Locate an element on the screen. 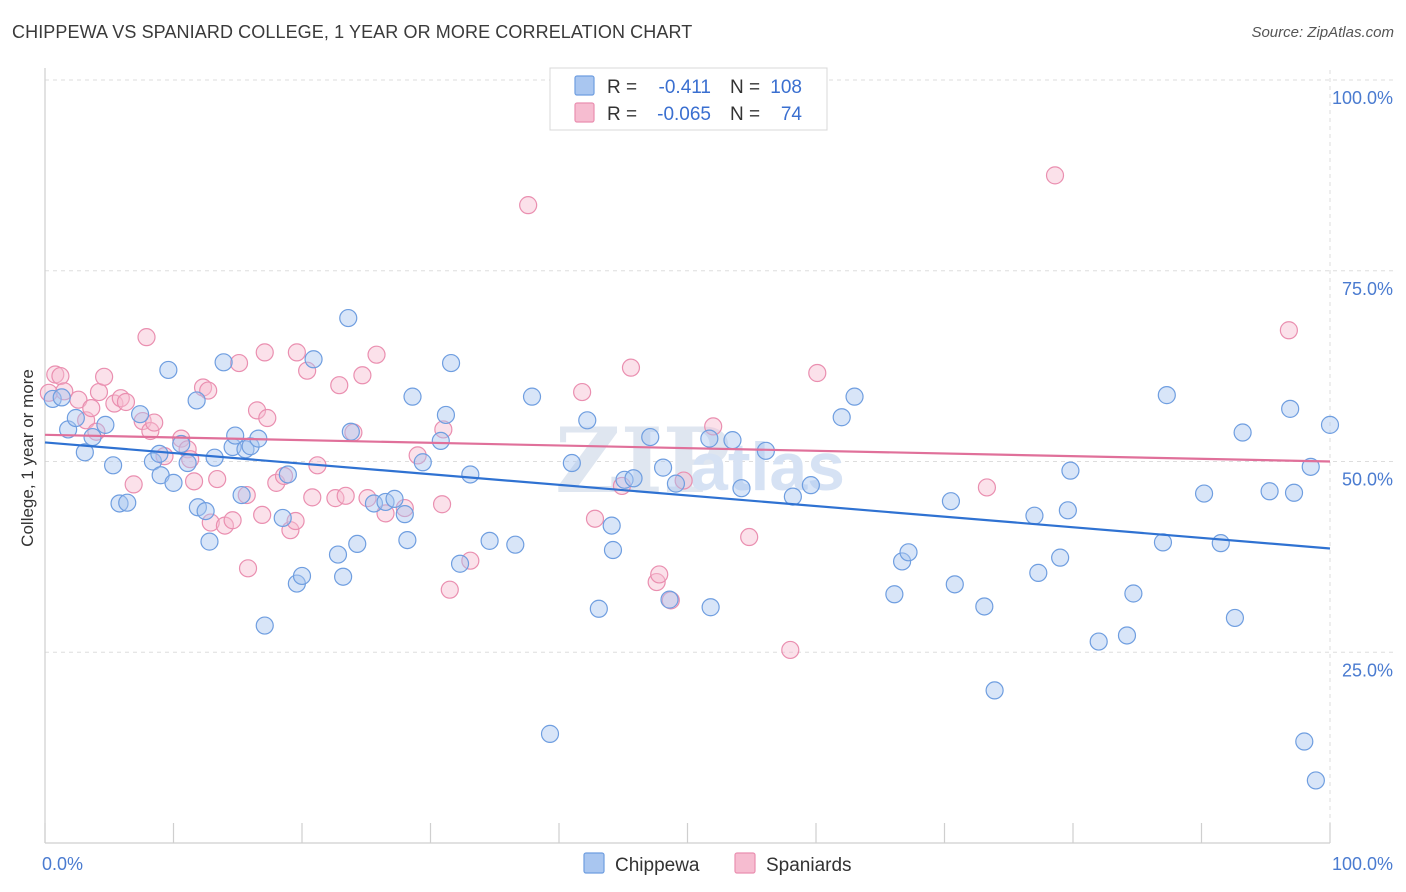  bottom-legend-swatch-chippewa is located at coordinates (594, 863).